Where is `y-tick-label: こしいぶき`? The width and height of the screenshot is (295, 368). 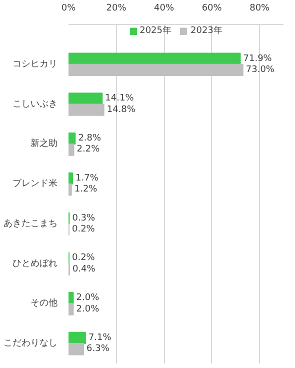
y-tick-label: こしいぶき is located at coordinates (35, 104).